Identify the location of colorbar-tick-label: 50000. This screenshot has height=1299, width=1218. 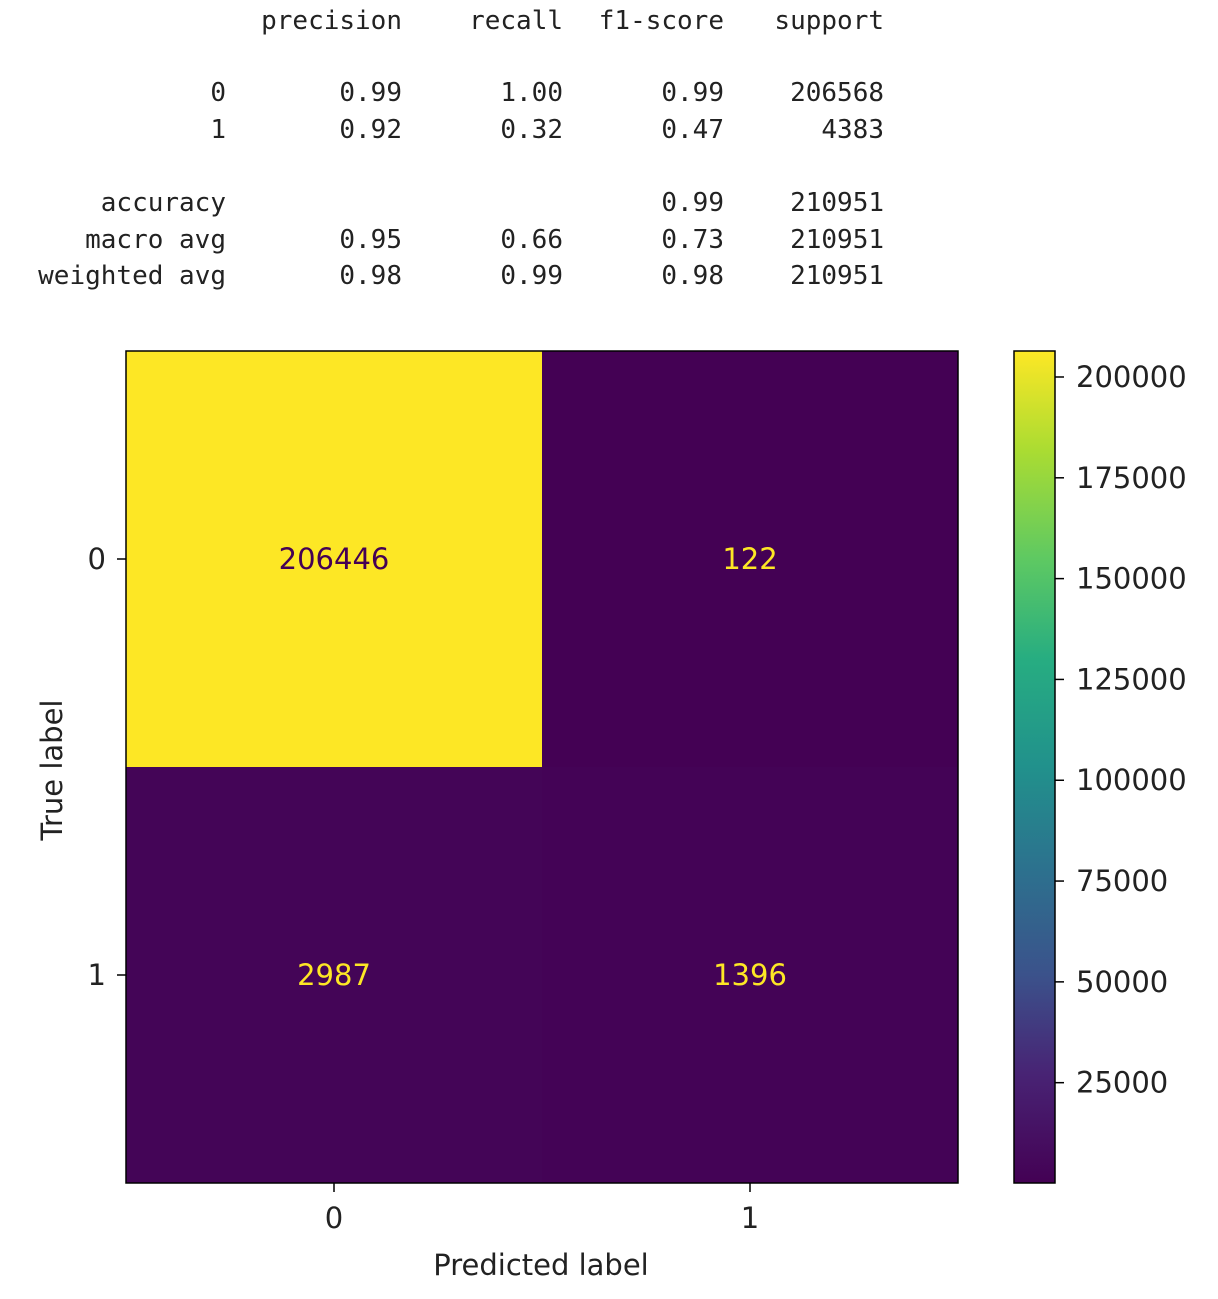
(1122, 982).